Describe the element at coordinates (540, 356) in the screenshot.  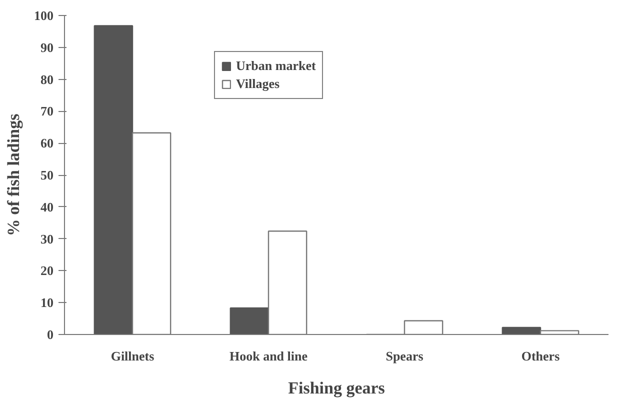
I see `x-tick-label: Others` at that location.